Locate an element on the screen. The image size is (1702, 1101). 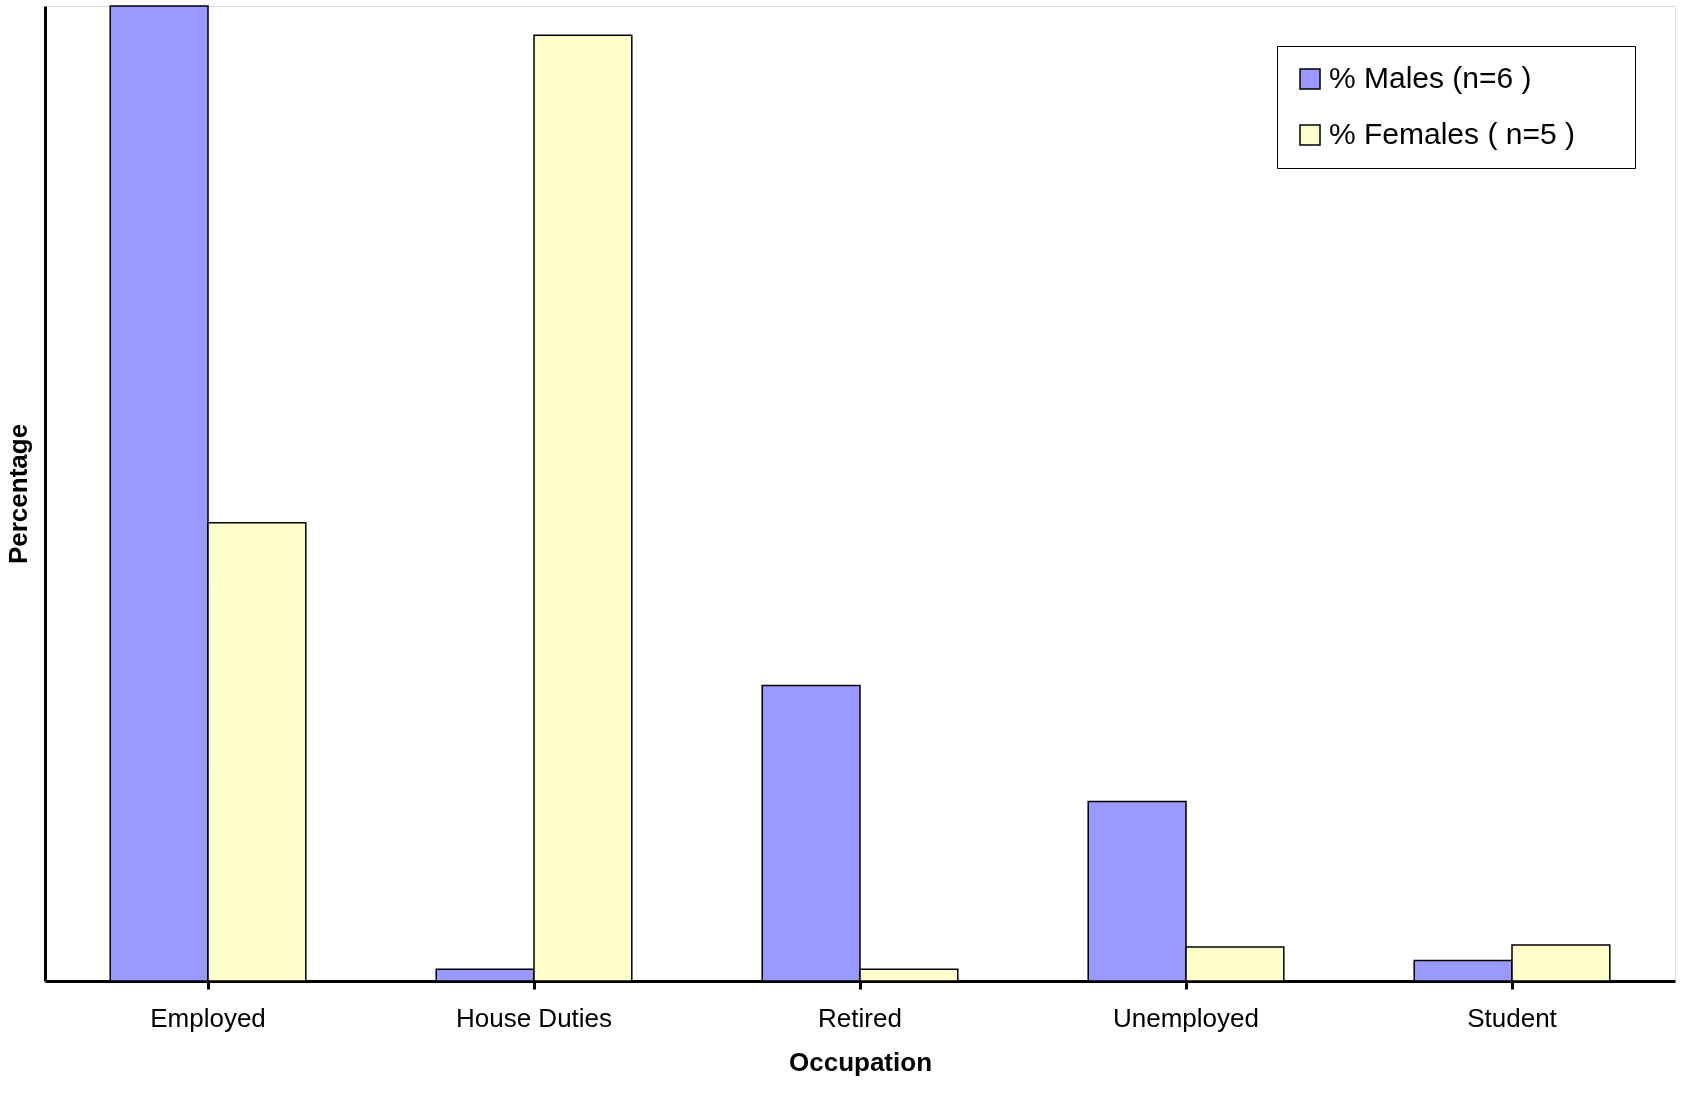
x-axis-title: Occupation is located at coordinates (860, 1061).